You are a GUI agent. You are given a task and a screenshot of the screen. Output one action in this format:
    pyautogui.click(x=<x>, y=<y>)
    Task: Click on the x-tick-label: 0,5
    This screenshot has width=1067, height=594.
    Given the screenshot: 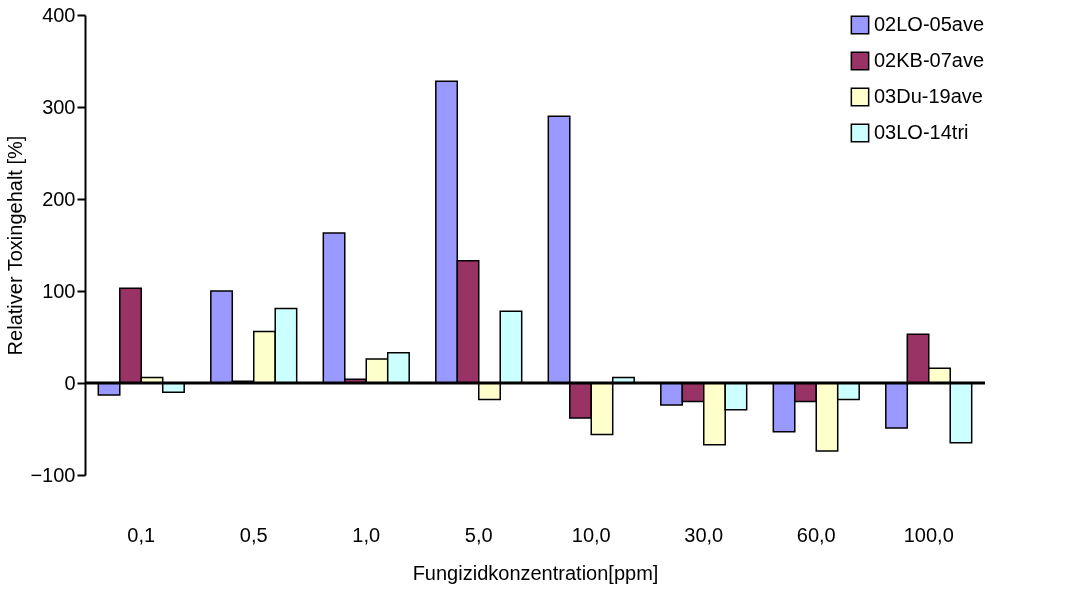 What is the action you would take?
    pyautogui.click(x=253, y=534)
    